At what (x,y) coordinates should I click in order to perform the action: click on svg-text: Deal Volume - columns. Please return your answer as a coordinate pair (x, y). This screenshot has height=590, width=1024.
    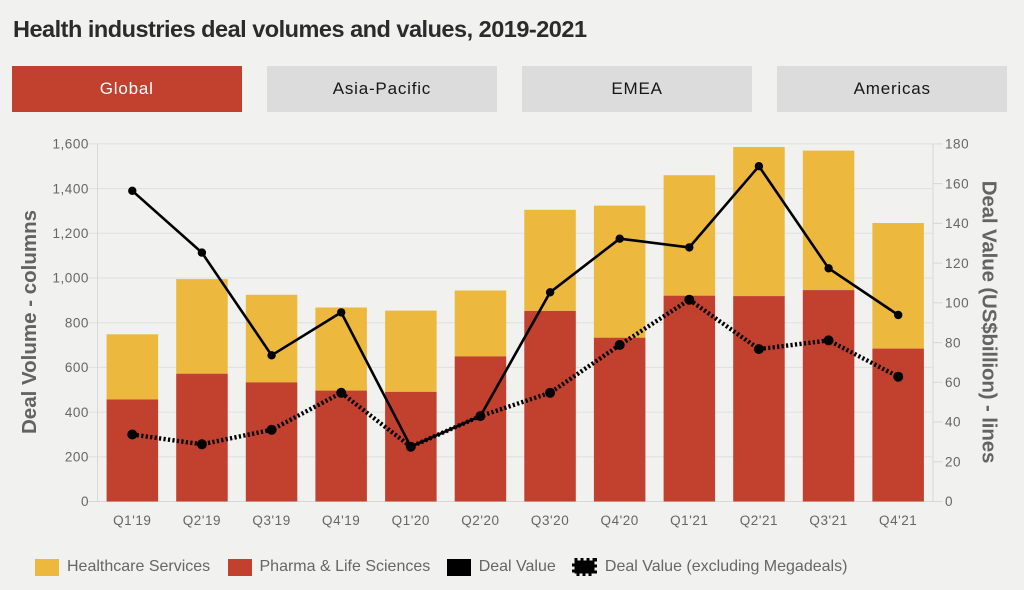
    Looking at the image, I should click on (29, 322).